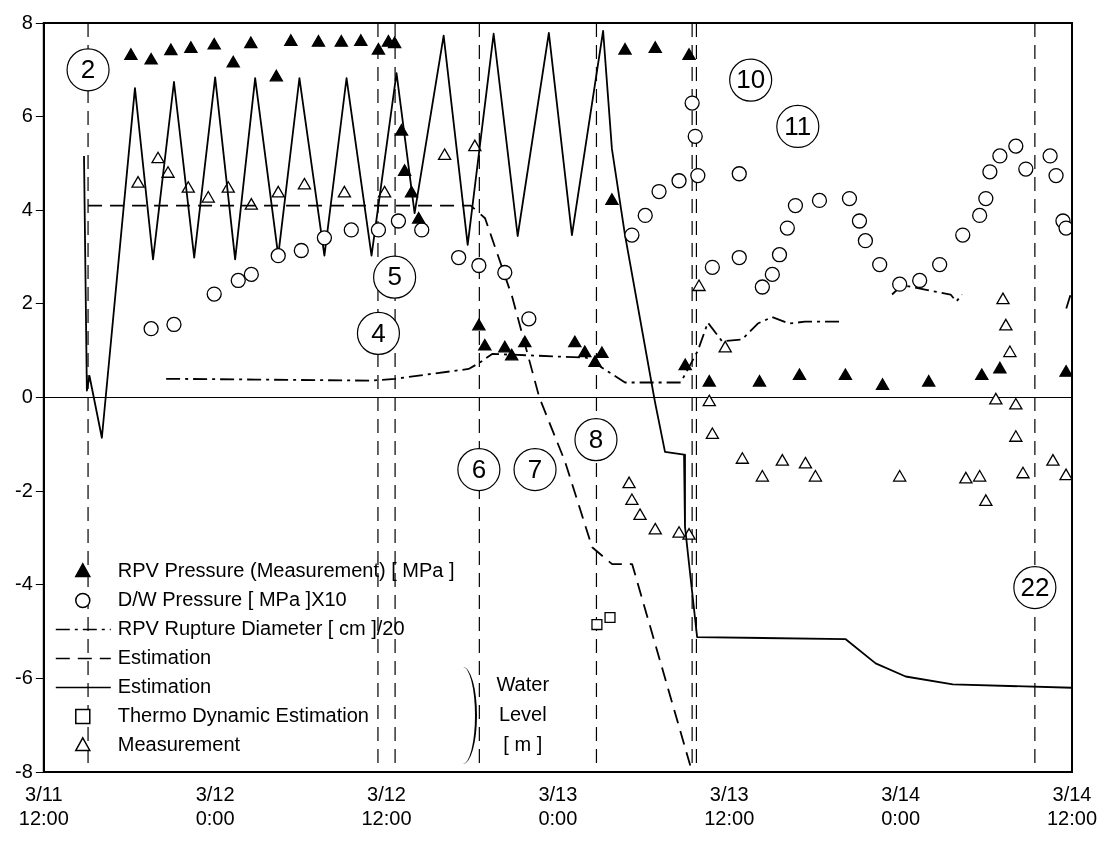 The width and height of the screenshot is (1115, 843). I want to click on x-tick-label: 3/14 12:00, so click(1072, 805).